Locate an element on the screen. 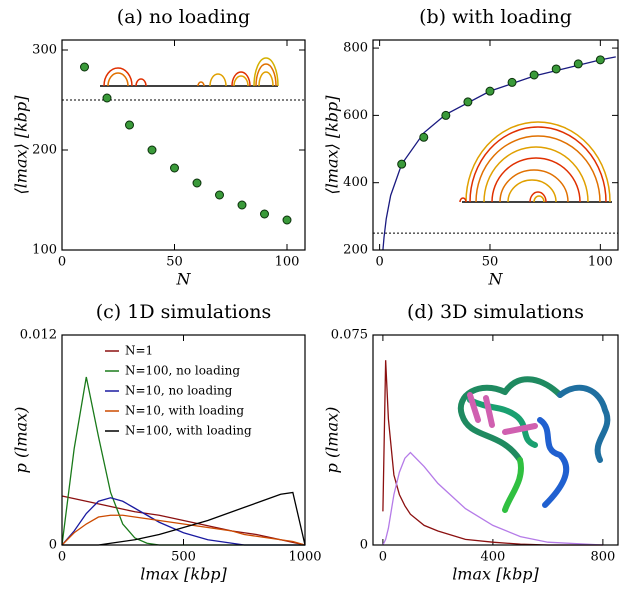 The height and width of the screenshot is (589, 621). legend-label: N=100, with loading is located at coordinates (188, 431).